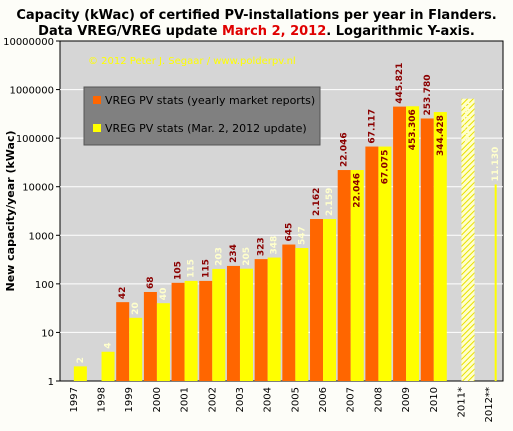 The width and height of the screenshot is (513, 431). Describe the element at coordinates (344, 275) in the screenshot. I see `bar-yearly-report-2007` at that location.